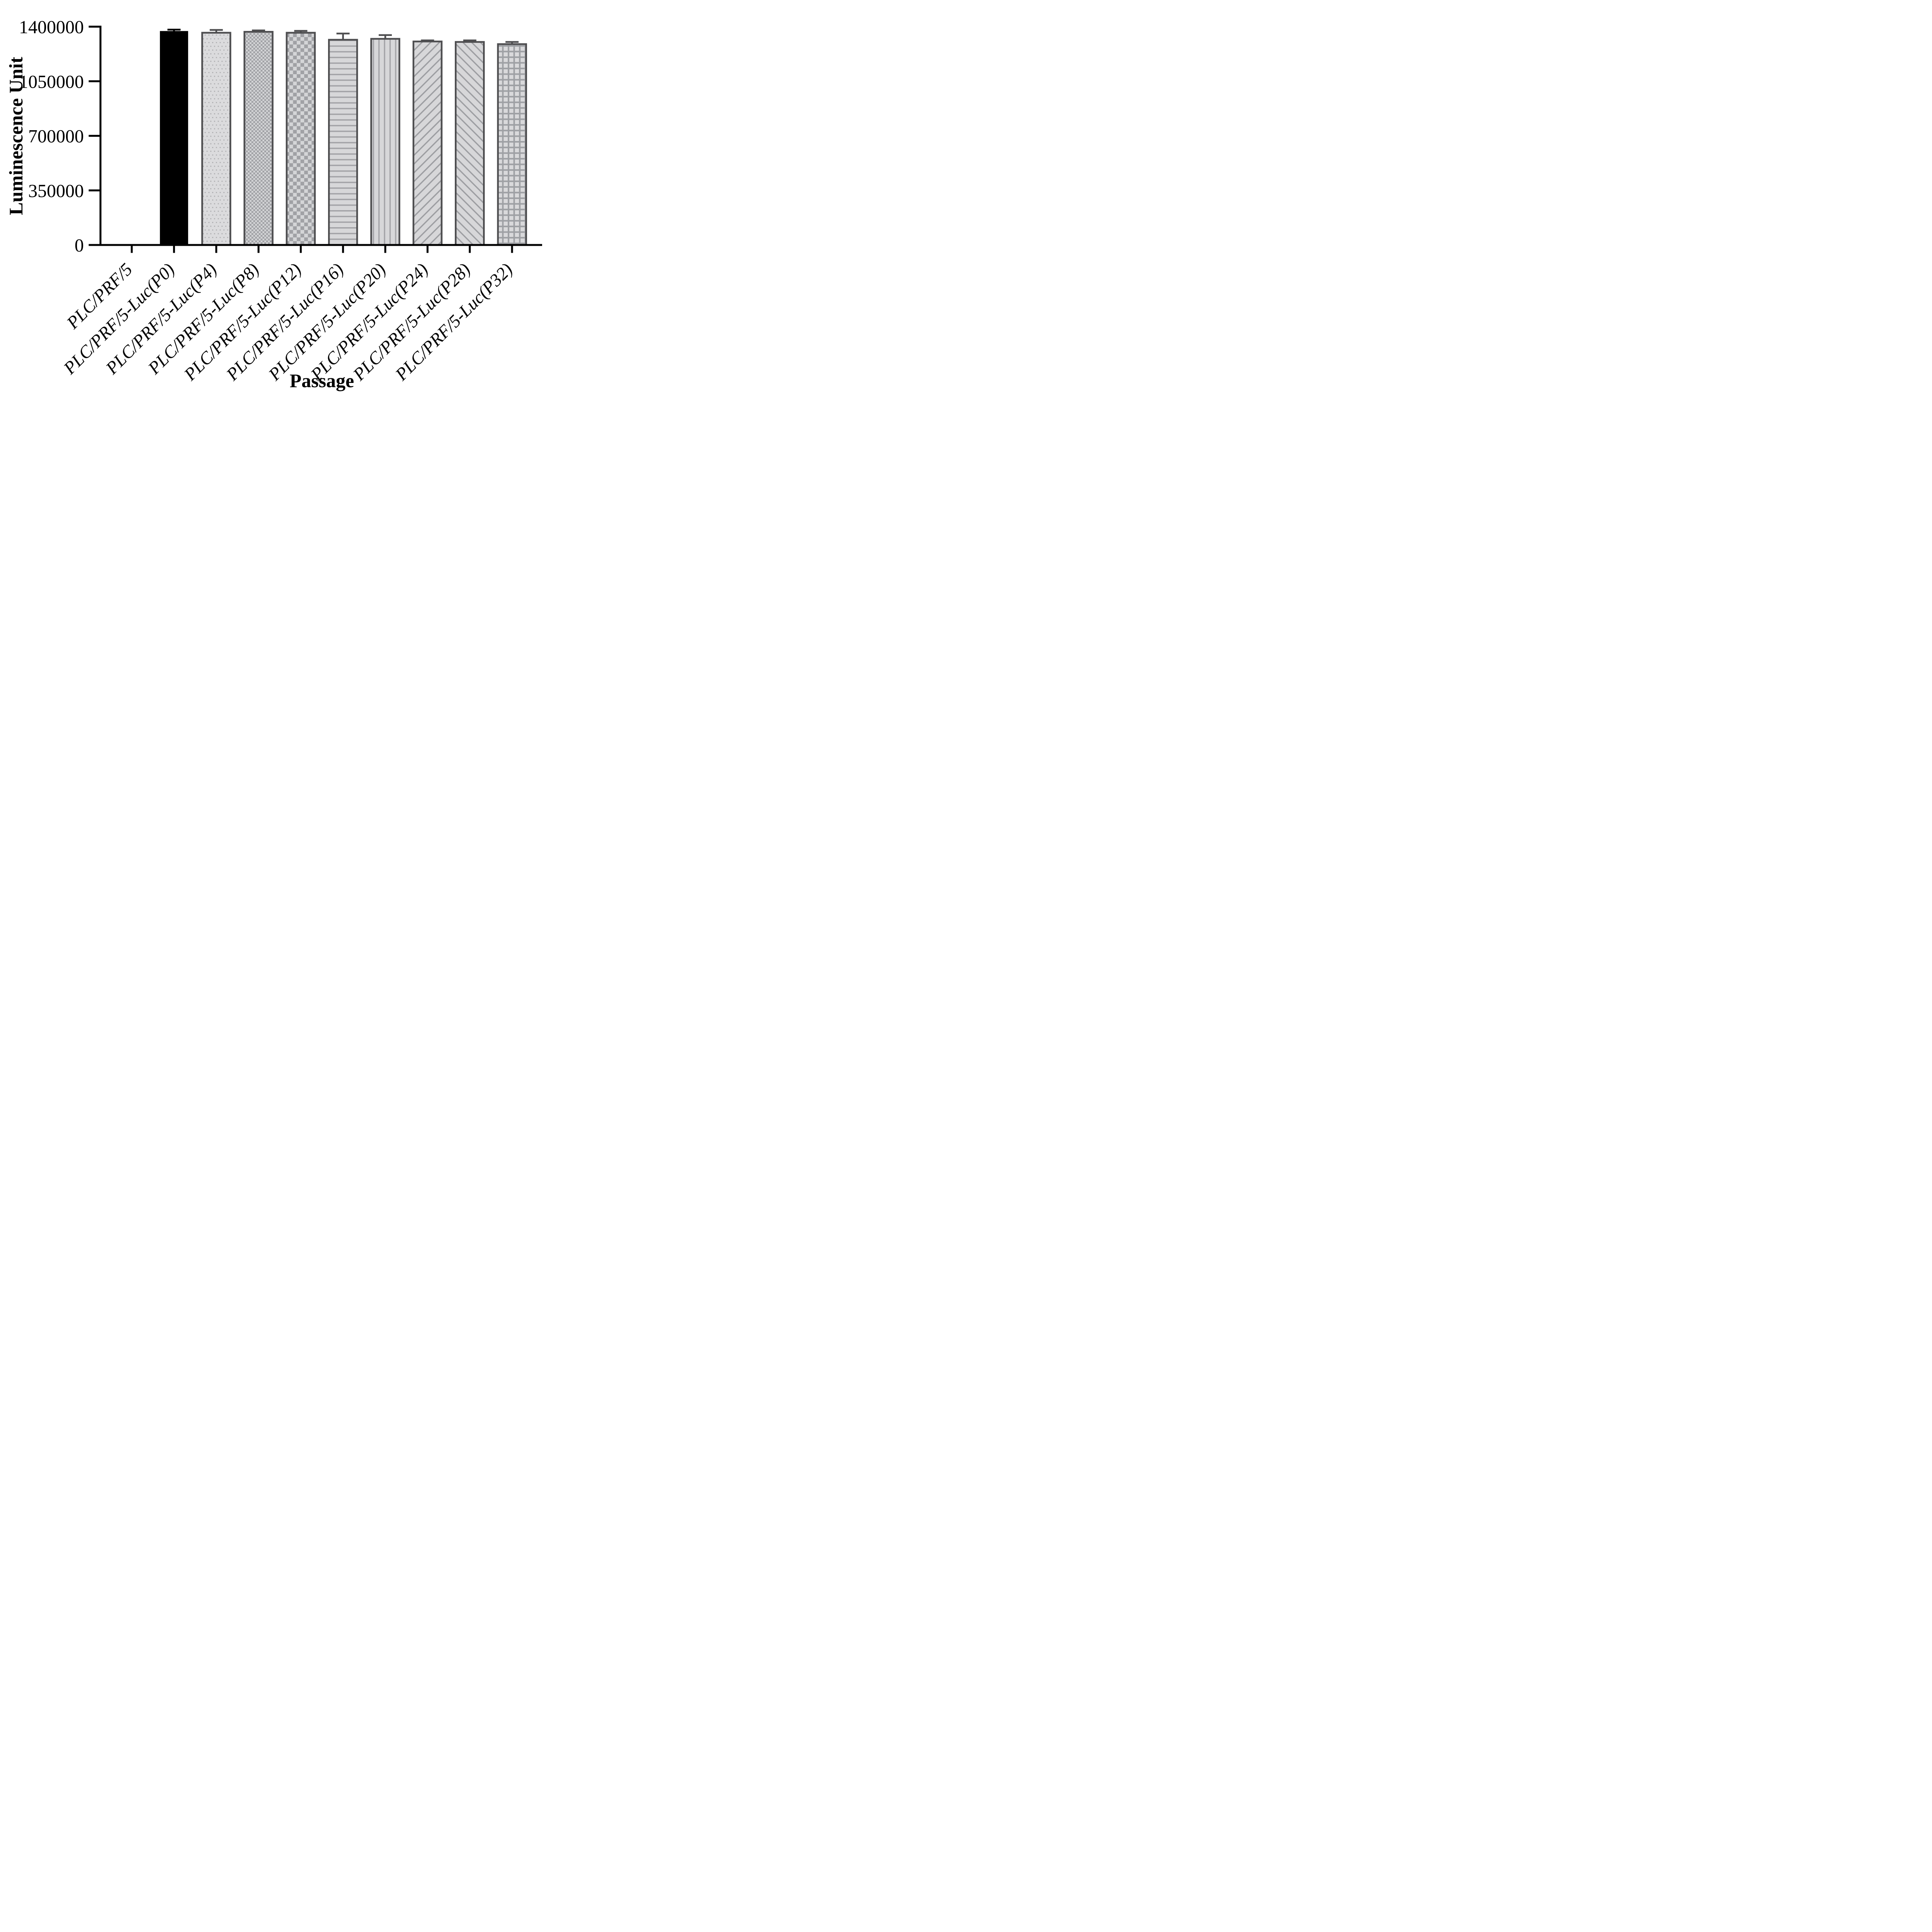  What do you see at coordinates (51, 82) in the screenshot?
I see `y-tick-label: 1050000` at bounding box center [51, 82].